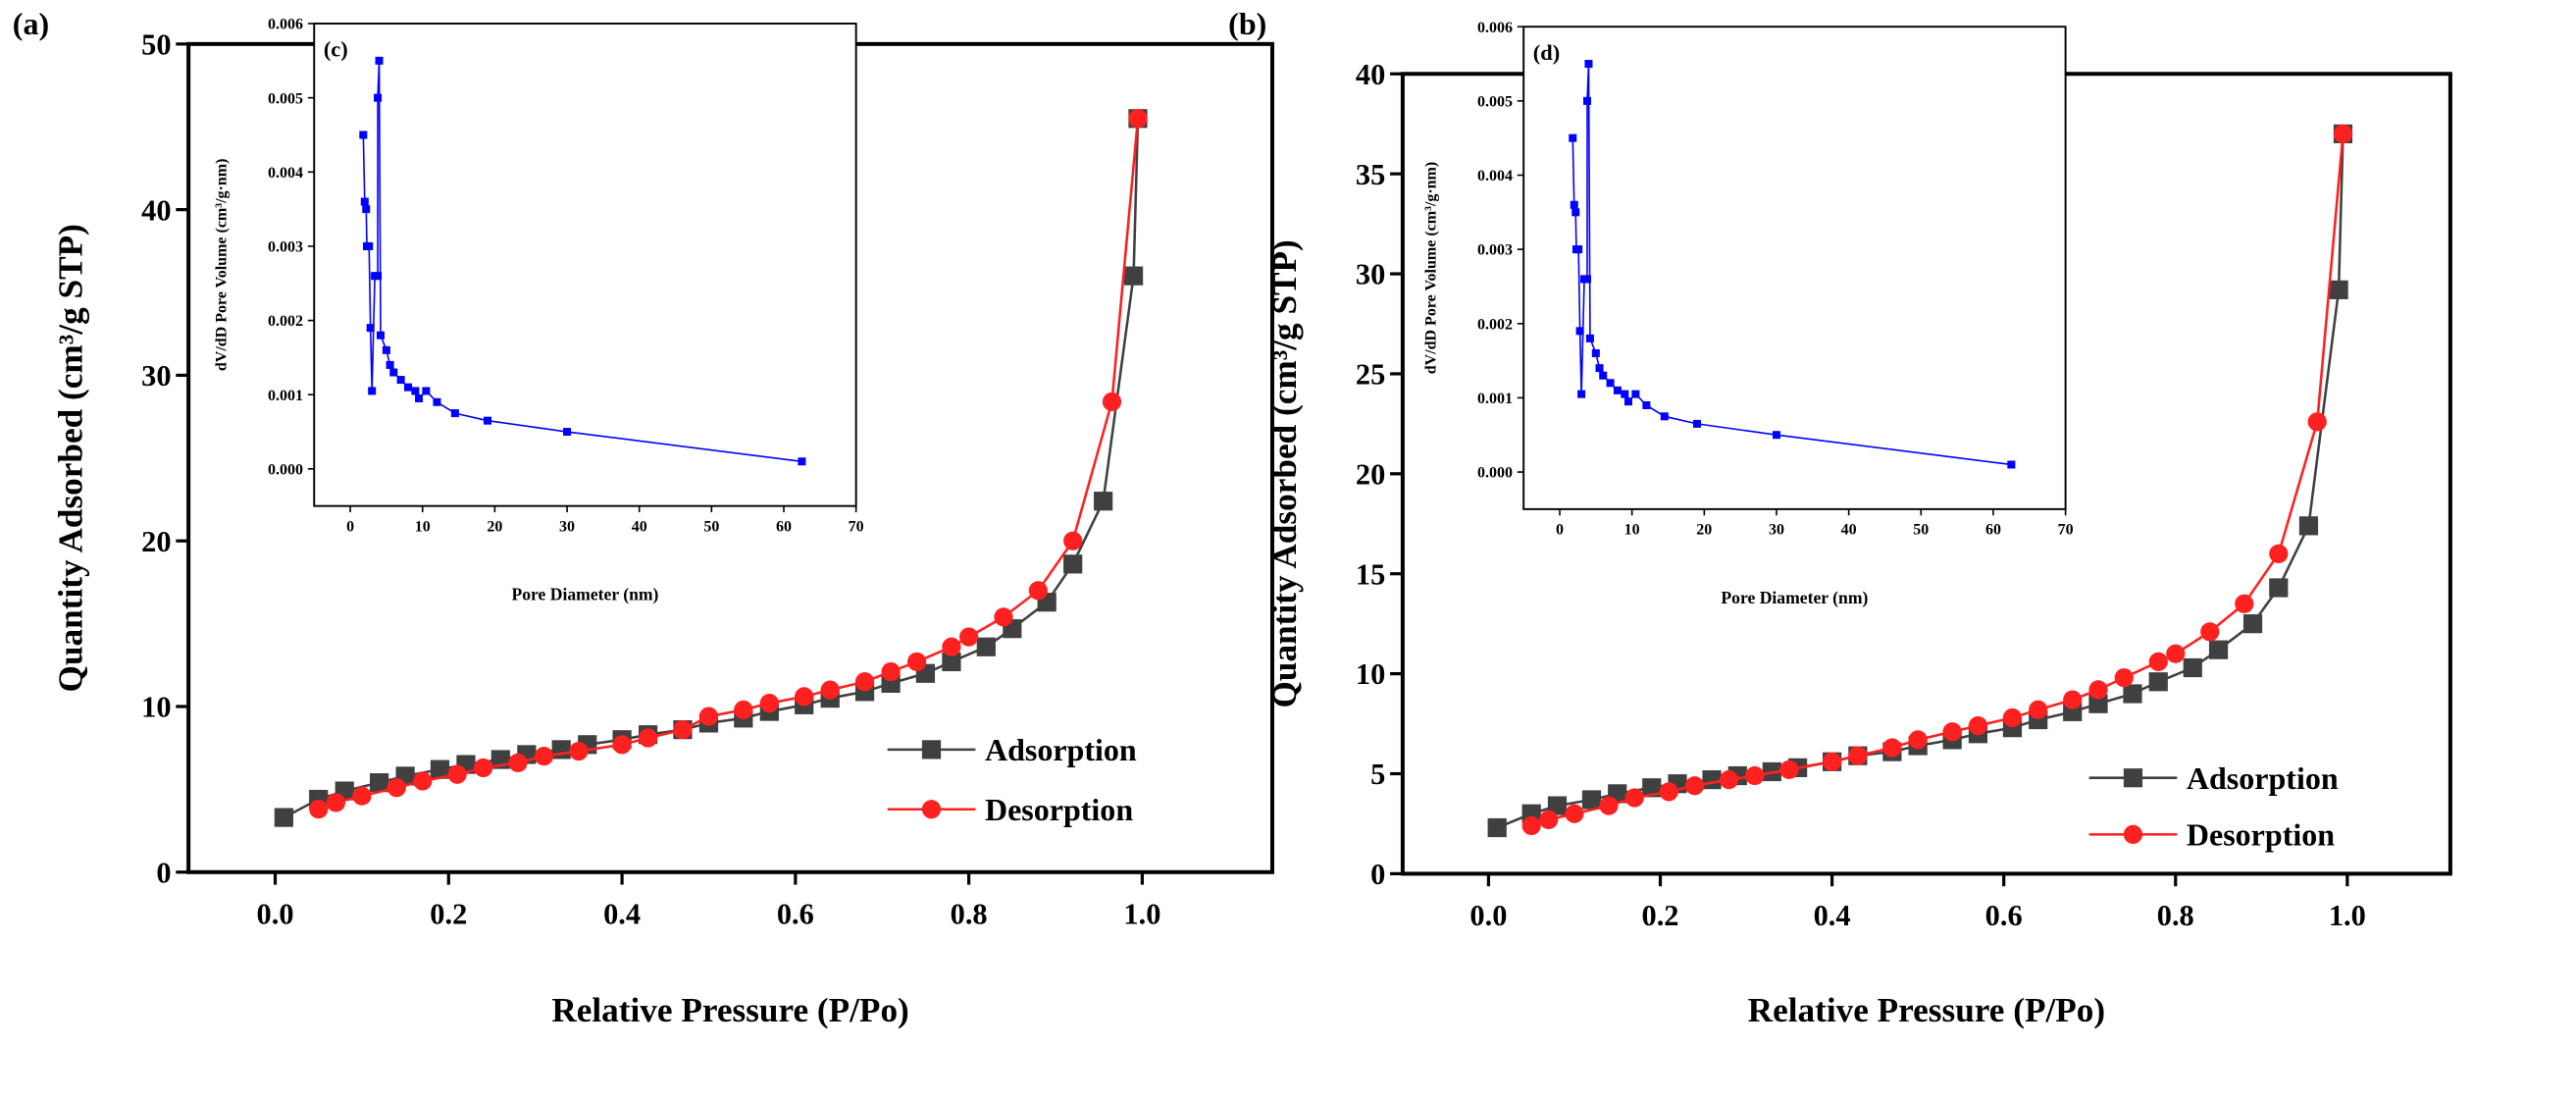  Describe the element at coordinates (31, 23) in the screenshot. I see `panel-label: (a)` at that location.